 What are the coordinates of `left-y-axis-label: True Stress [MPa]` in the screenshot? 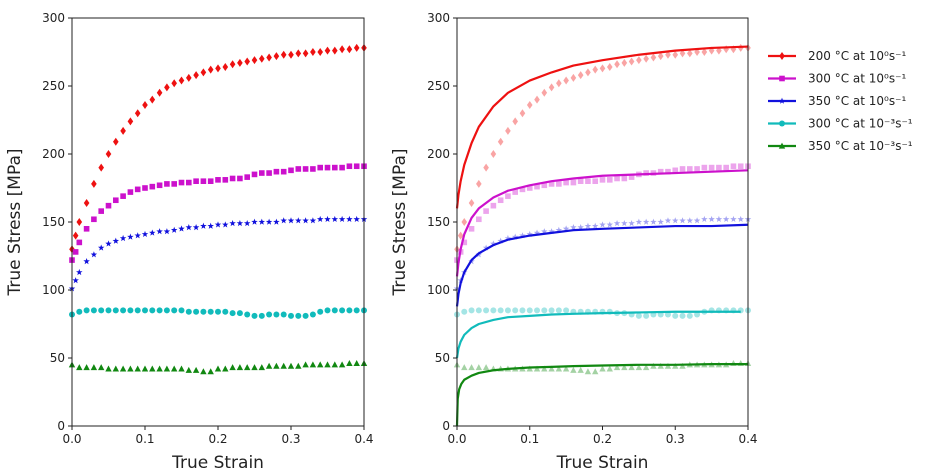 It's located at (15, 223).